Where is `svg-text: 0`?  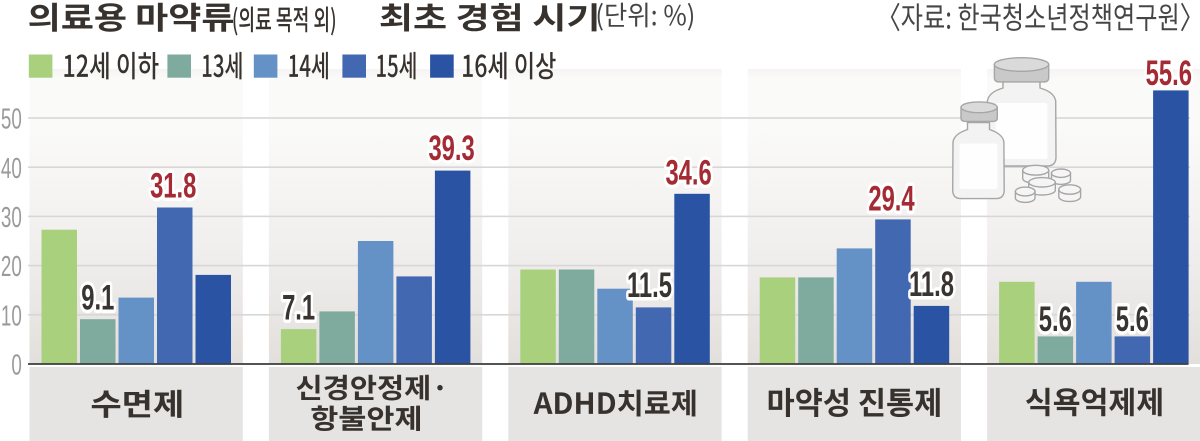
svg-text: 0 is located at coordinates (16, 366).